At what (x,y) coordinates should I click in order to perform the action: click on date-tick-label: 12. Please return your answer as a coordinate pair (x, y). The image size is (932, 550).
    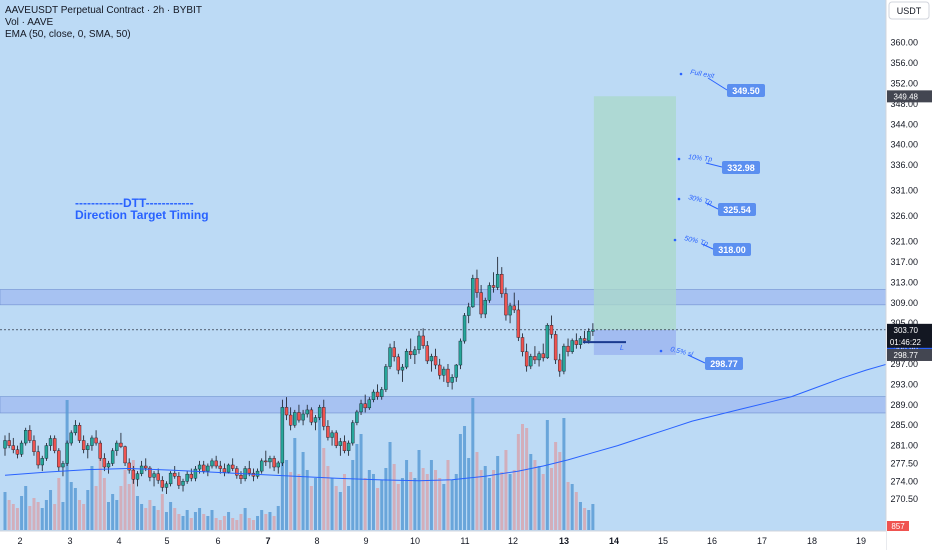
    Looking at the image, I should click on (513, 541).